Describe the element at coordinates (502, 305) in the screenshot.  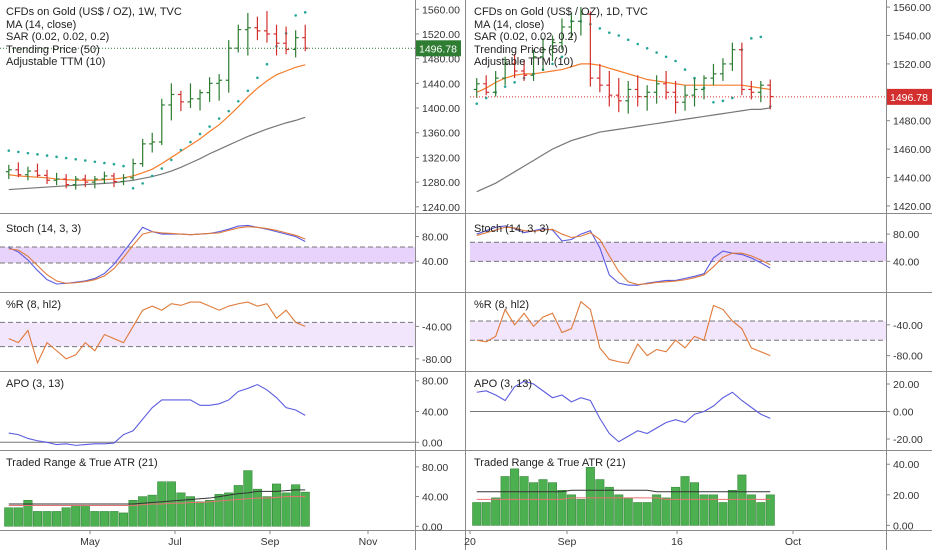
I see `right-wr-legend: %R (8, hl2)` at that location.